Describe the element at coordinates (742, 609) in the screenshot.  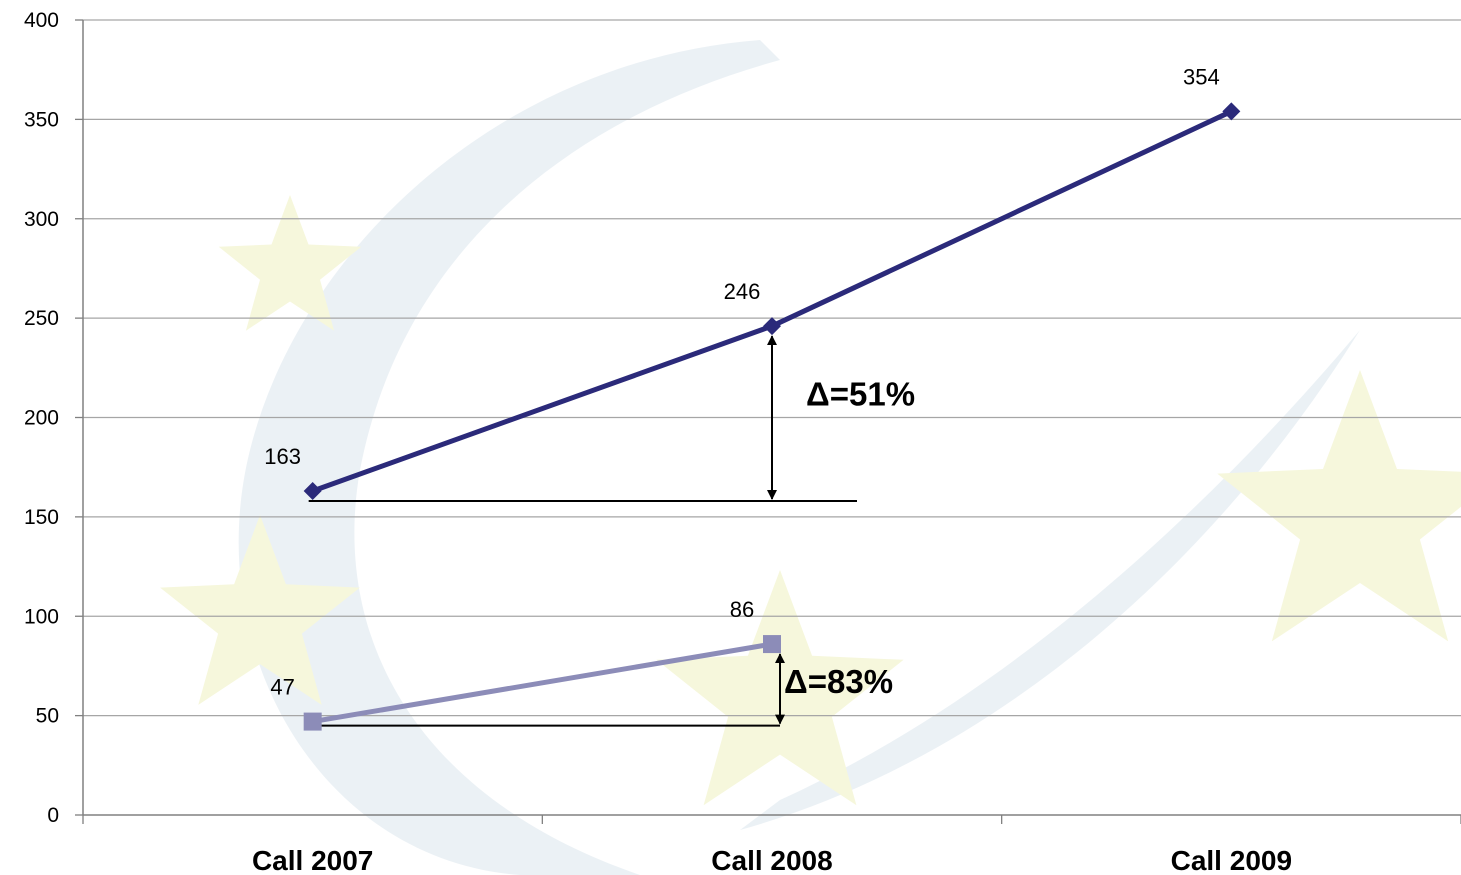
I see `data-label: 86` at that location.